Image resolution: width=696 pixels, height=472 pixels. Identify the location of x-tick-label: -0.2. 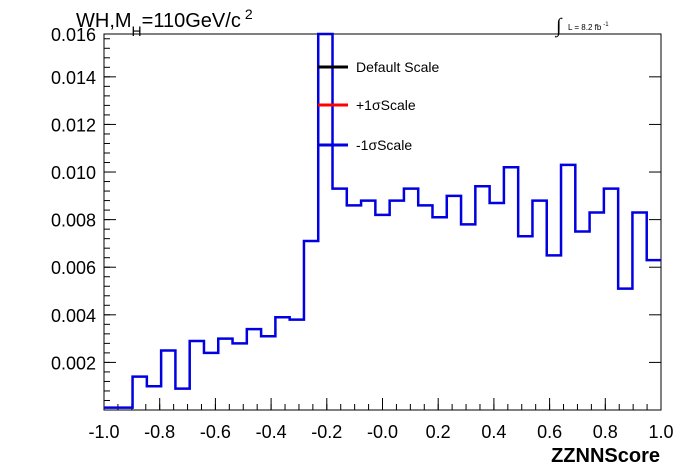
(326, 432).